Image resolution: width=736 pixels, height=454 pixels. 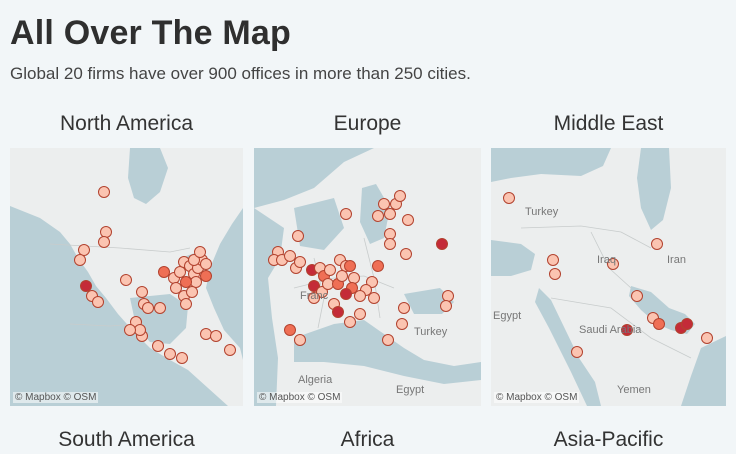 I want to click on mediterranean, so click(x=513, y=258).